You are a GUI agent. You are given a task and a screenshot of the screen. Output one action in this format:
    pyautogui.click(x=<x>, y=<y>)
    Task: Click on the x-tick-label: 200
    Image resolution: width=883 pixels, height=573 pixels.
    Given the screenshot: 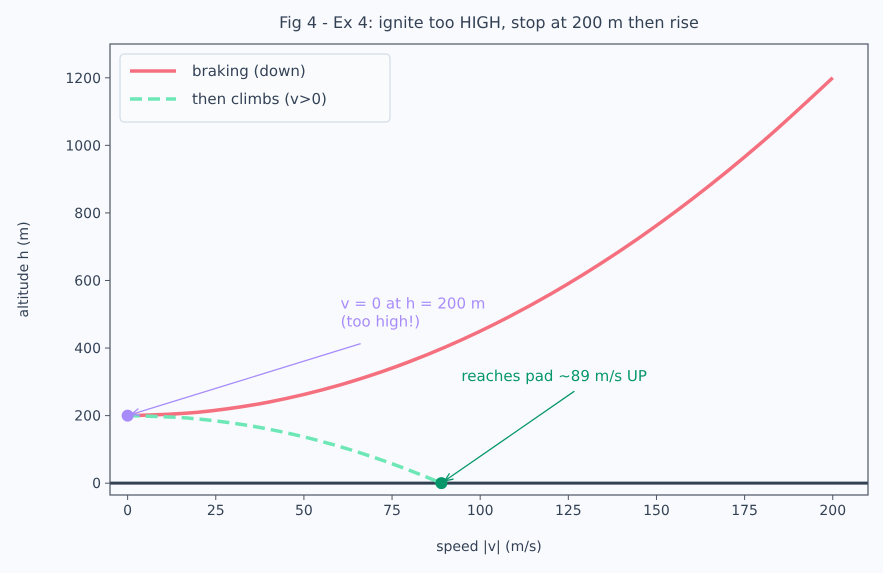 What is the action you would take?
    pyautogui.click(x=832, y=511)
    